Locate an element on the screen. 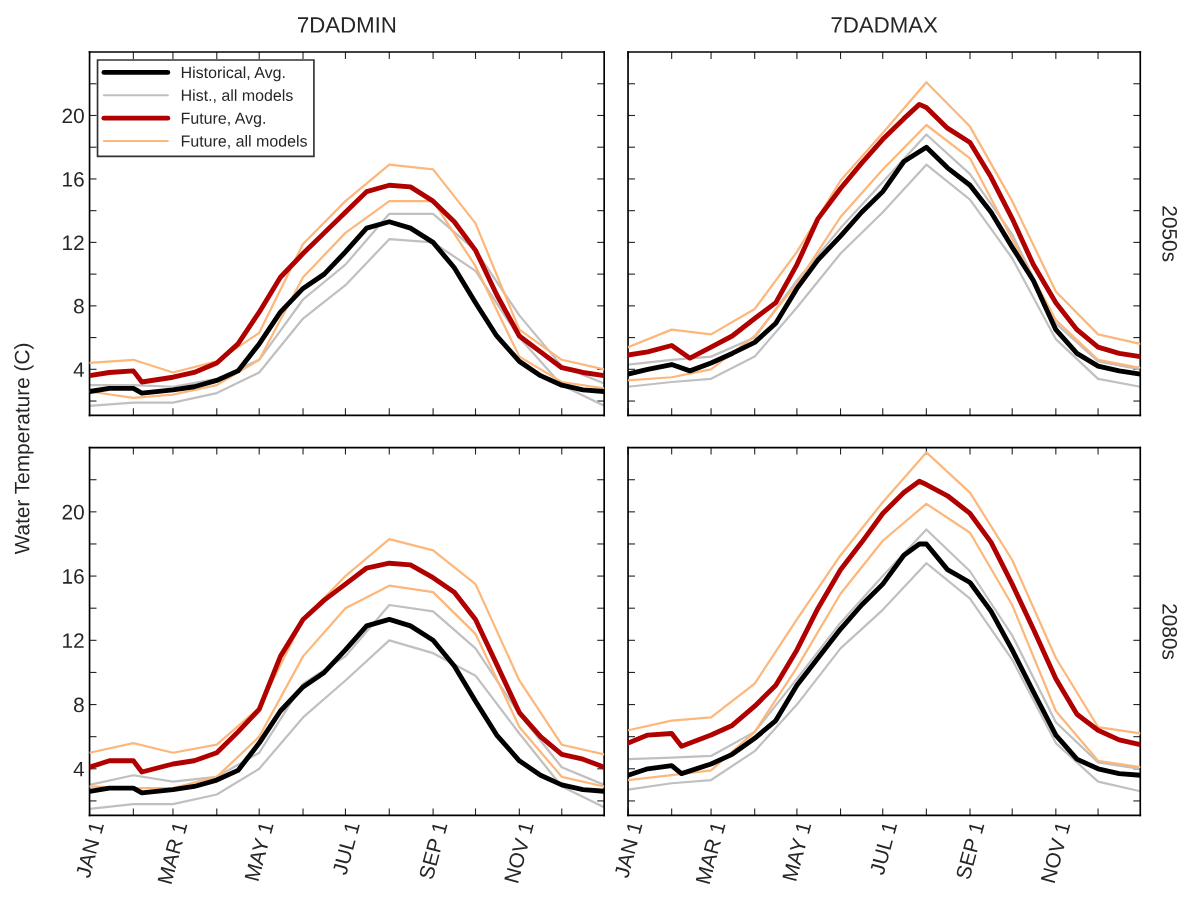  legend-label: Hist., all models is located at coordinates (237, 96).